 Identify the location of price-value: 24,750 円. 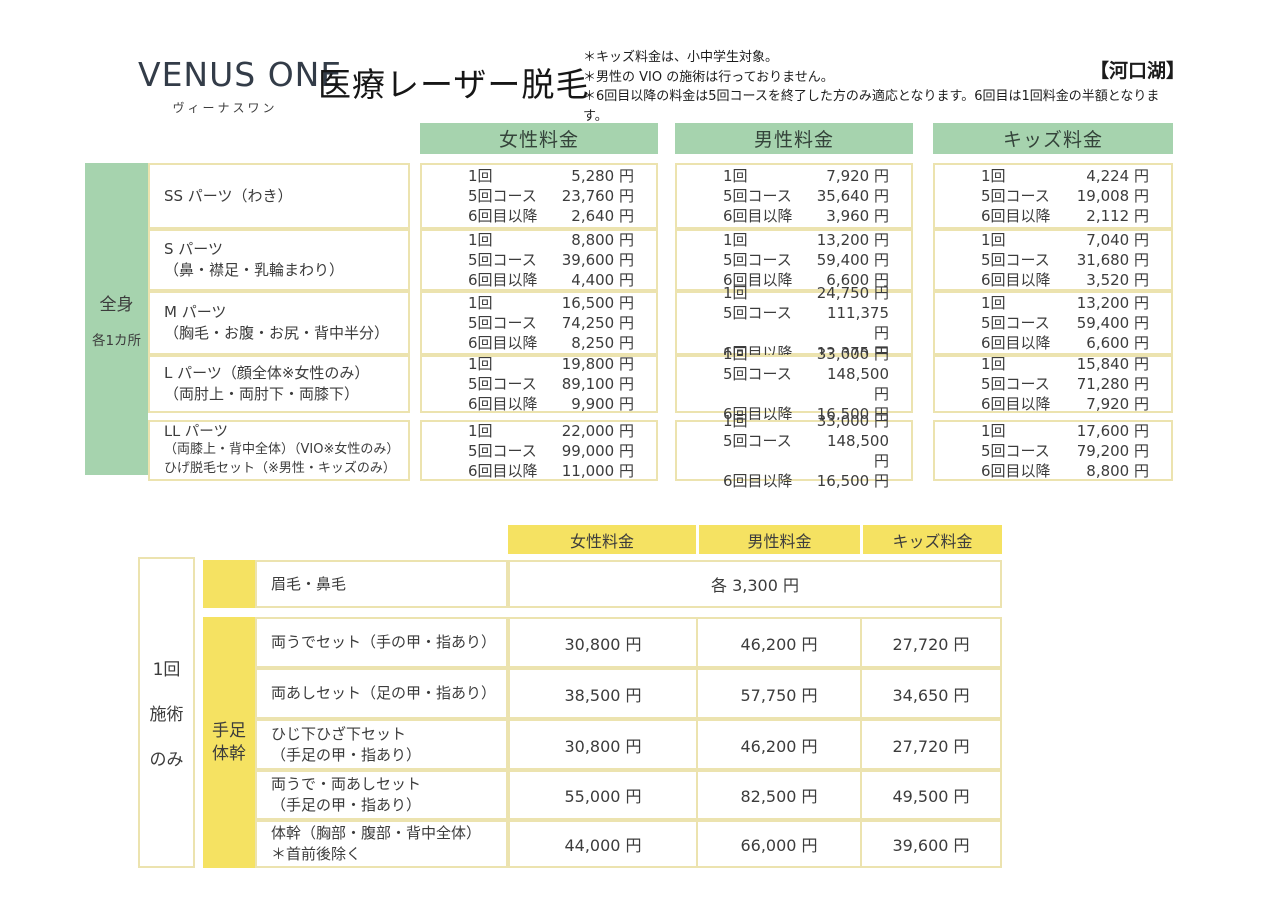
(852, 293).